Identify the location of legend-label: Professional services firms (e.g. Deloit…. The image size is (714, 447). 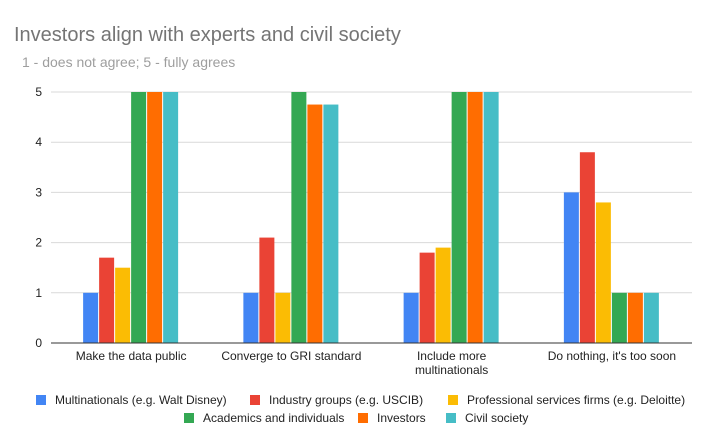
(576, 400).